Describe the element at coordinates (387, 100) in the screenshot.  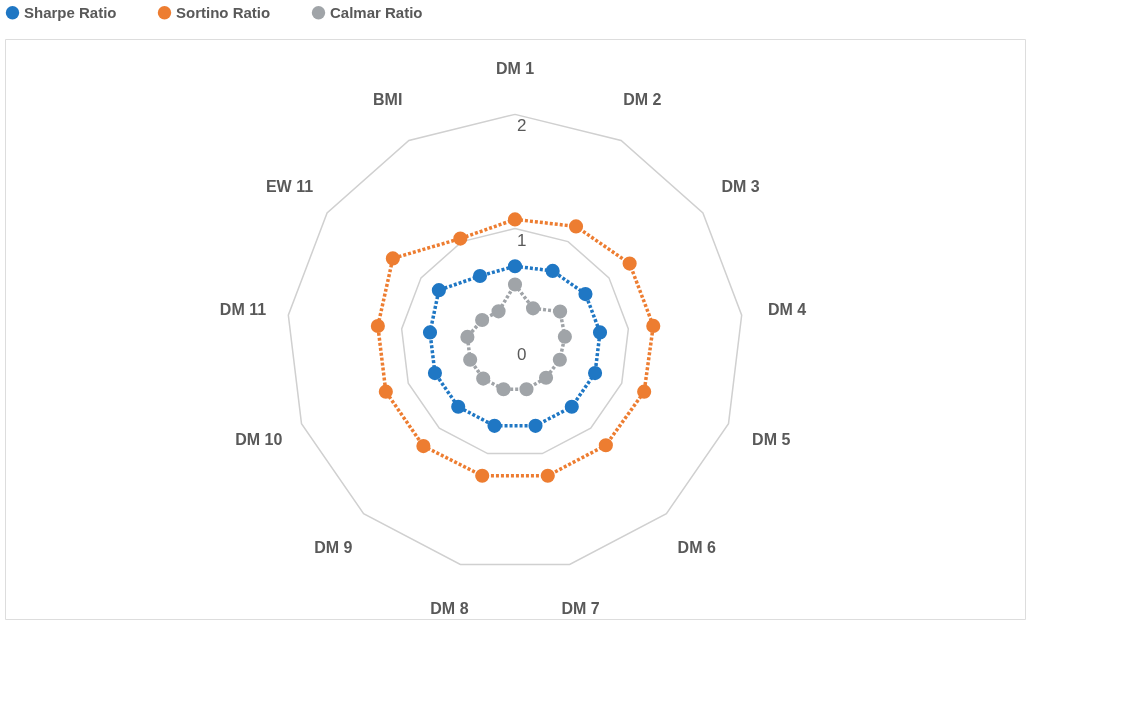
I see `spoke-label: BMI` at that location.